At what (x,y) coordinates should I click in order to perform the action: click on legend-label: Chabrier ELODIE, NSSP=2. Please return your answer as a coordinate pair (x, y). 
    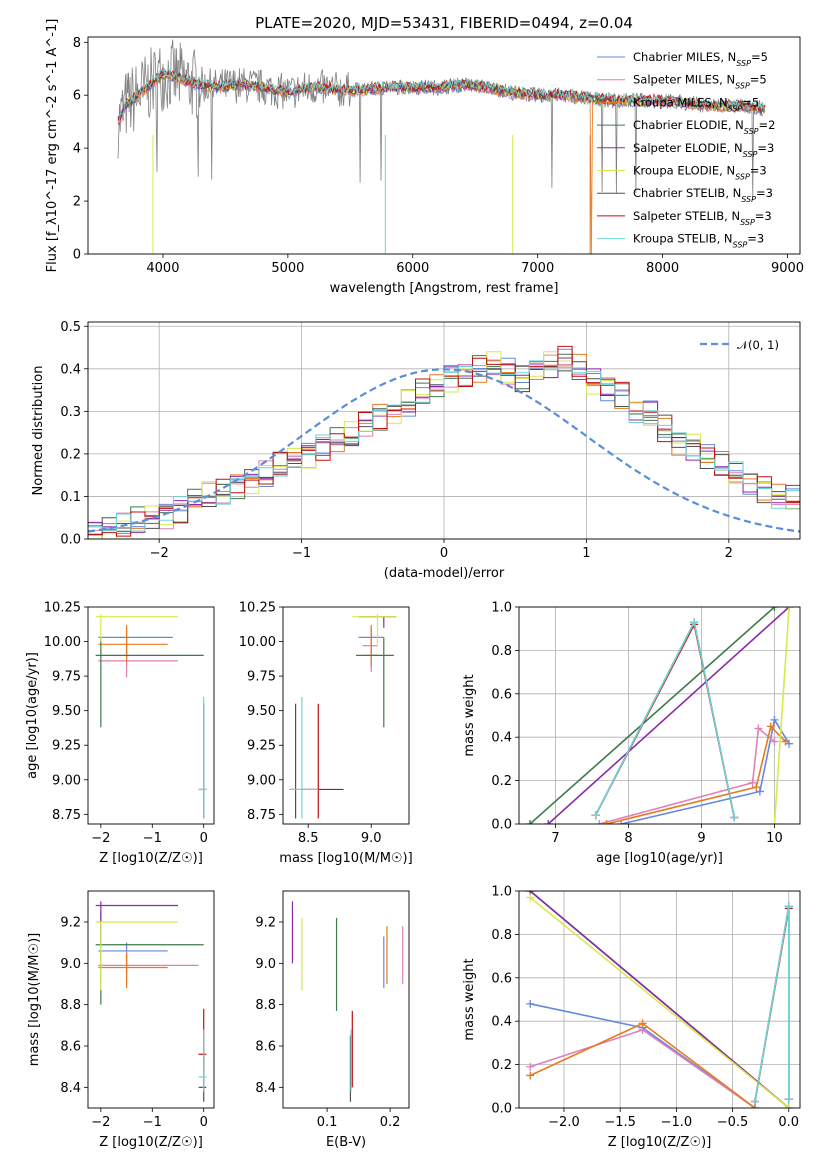
    Looking at the image, I should click on (704, 127).